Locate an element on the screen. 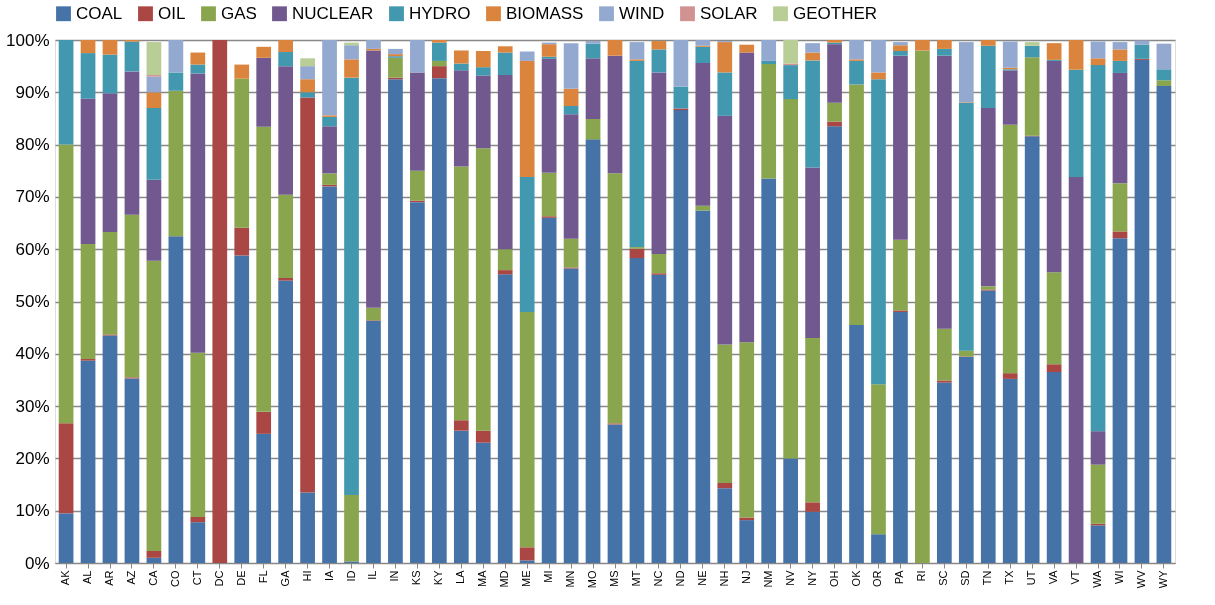 Image resolution: width=1215 pixels, height=605 pixels. x-tick-label: MS is located at coordinates (614, 578).